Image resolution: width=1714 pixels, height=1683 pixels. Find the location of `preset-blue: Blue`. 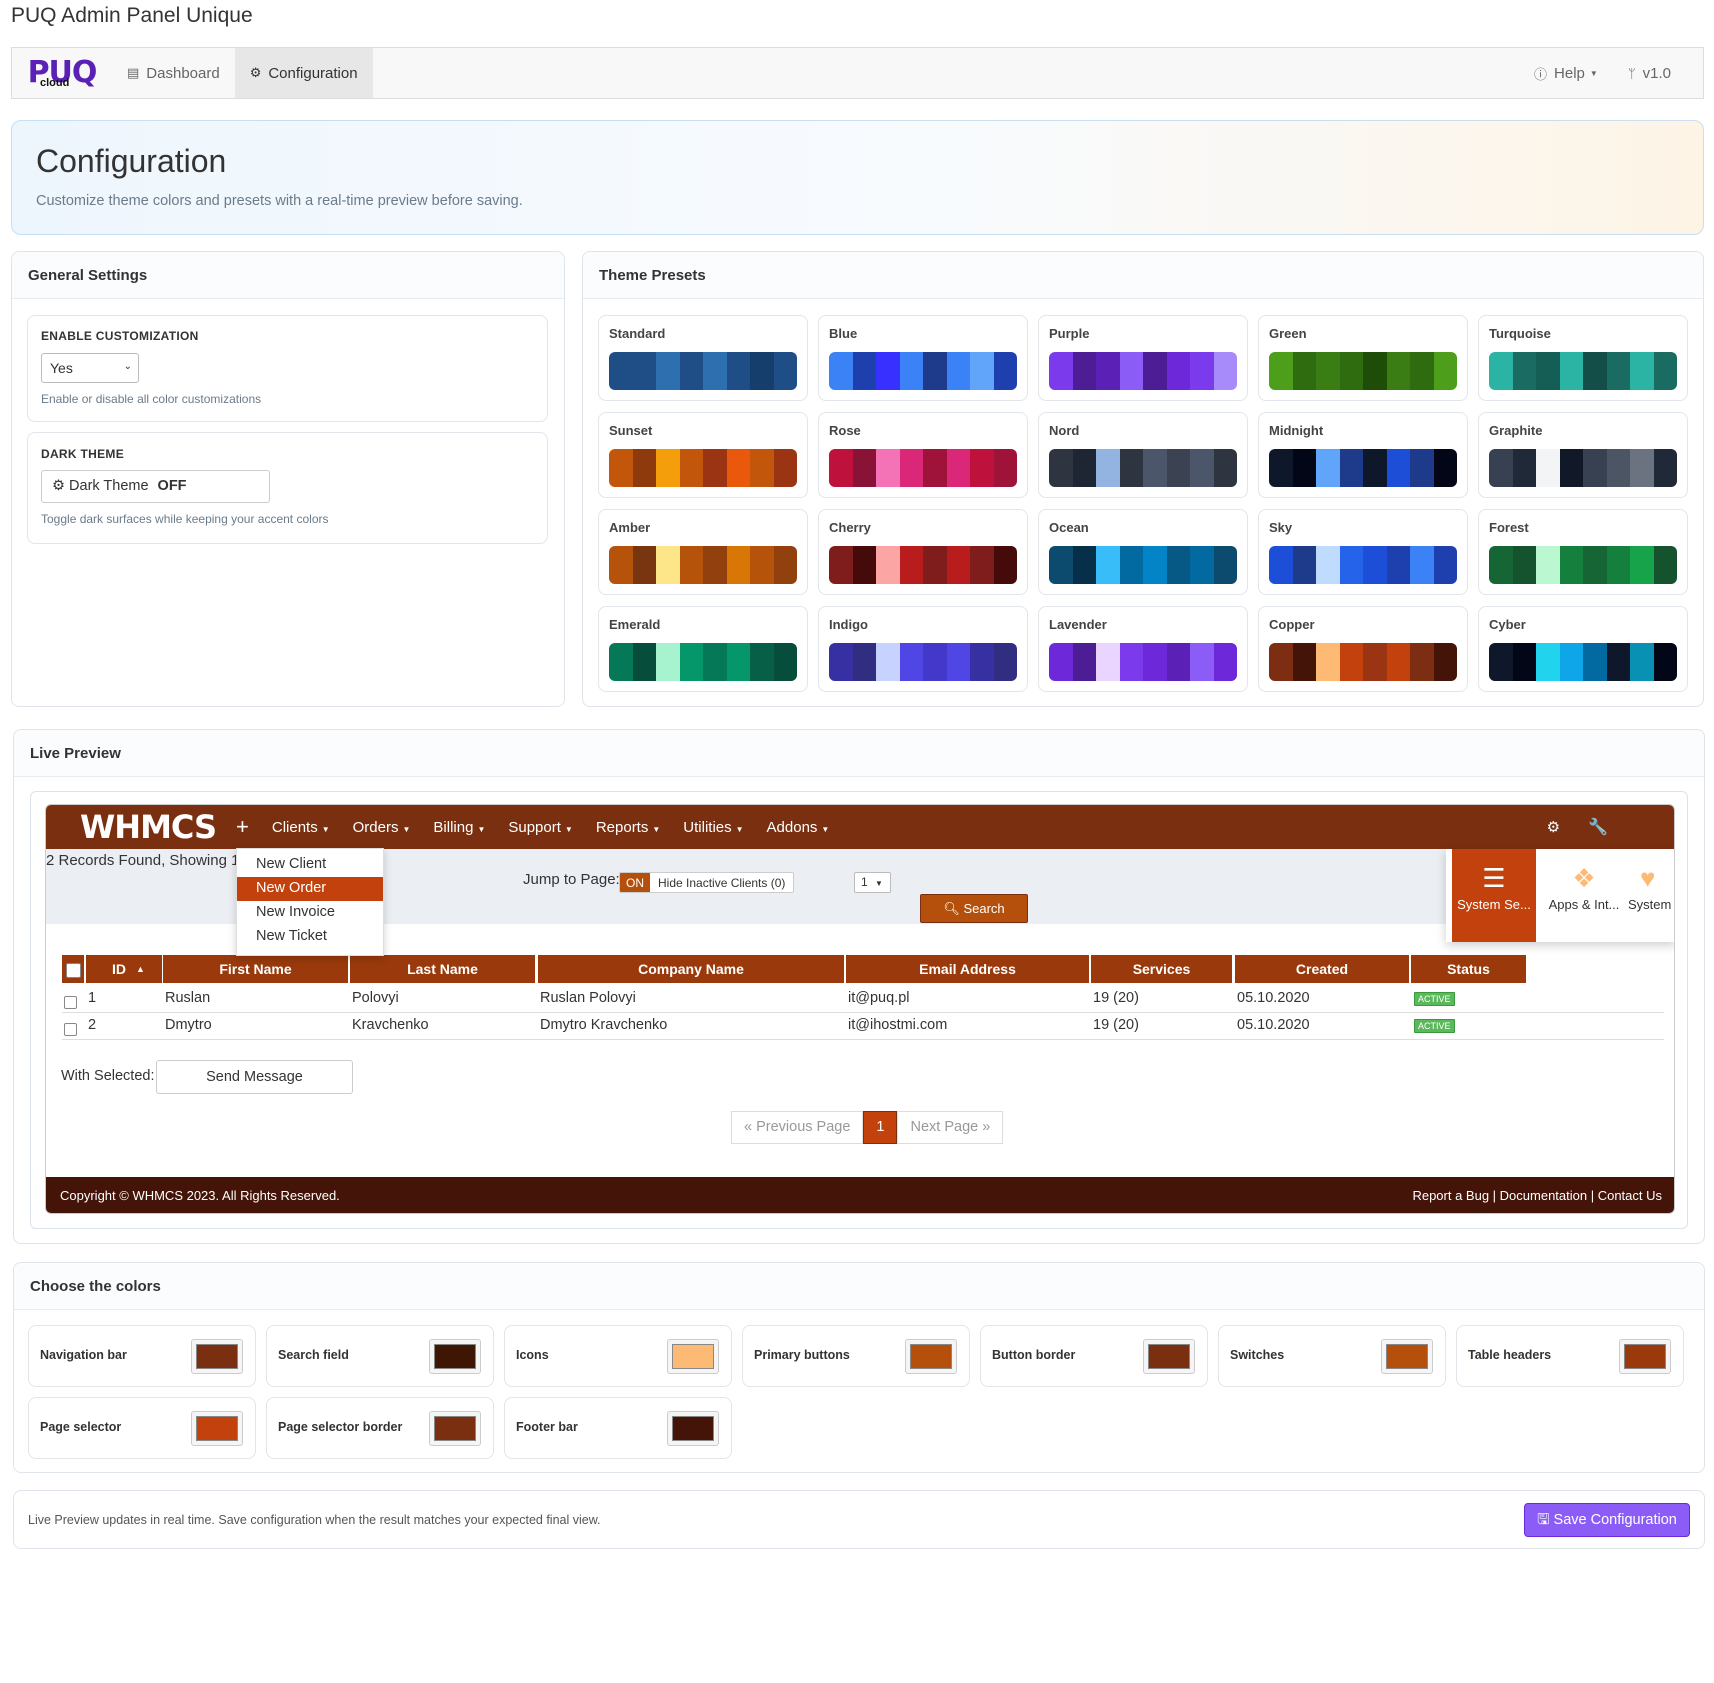

preset-blue: Blue is located at coordinates (923, 358).